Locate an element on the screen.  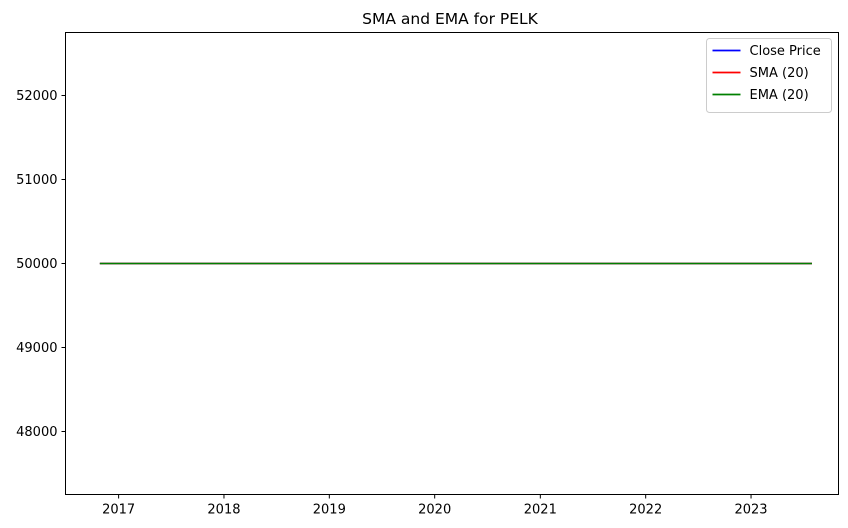
y-tick-label: 49000 is located at coordinates (36, 348).